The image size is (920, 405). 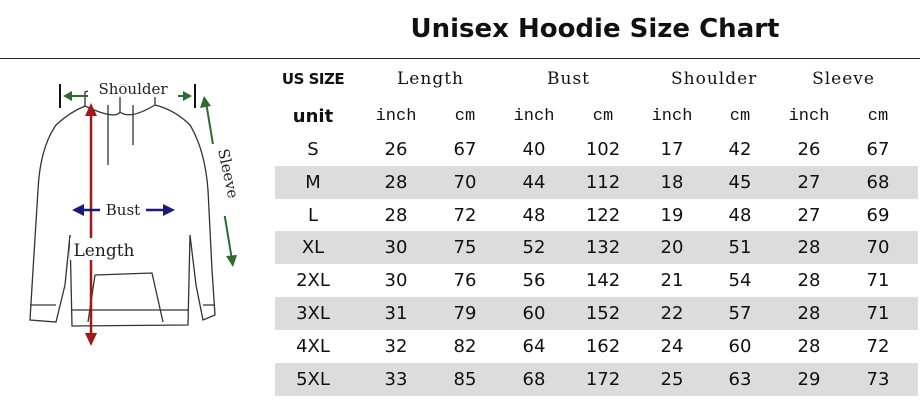 What do you see at coordinates (460, 58) in the screenshot?
I see `divider` at bounding box center [460, 58].